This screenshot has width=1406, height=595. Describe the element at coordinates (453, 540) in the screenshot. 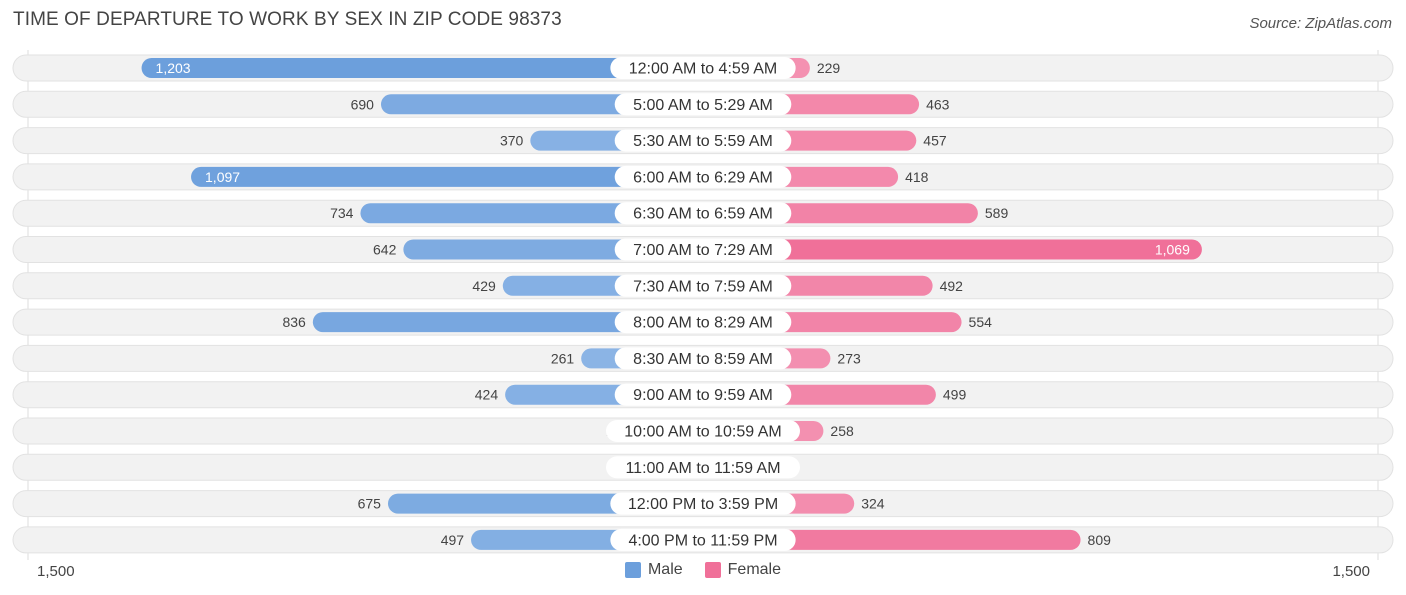

I see `male-value-label: 497` at that location.